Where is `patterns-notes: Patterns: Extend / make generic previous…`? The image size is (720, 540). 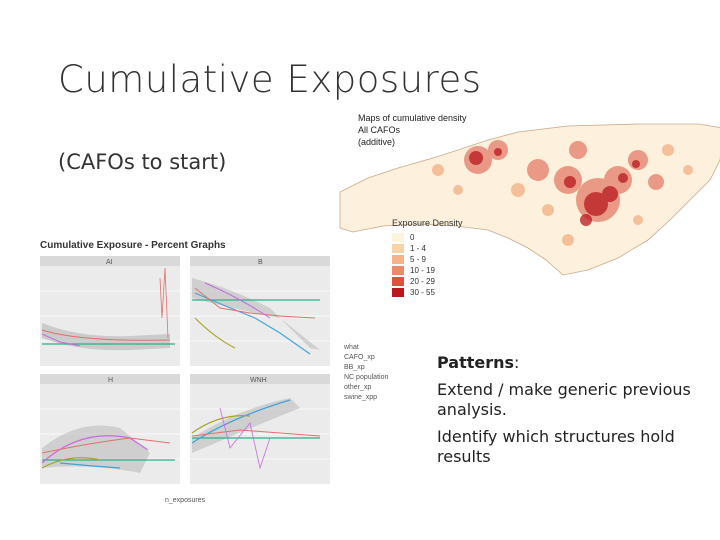 patterns-notes: Patterns: Extend / make generic previous… is located at coordinates (567, 413).